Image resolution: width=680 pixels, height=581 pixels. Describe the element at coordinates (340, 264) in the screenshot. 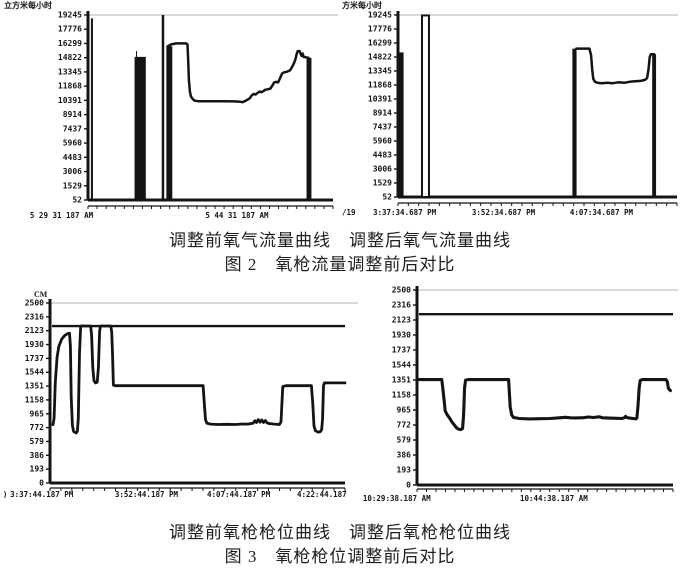

I see `figure2-title: 图 2 氧枪流量调整前后对比` at that location.